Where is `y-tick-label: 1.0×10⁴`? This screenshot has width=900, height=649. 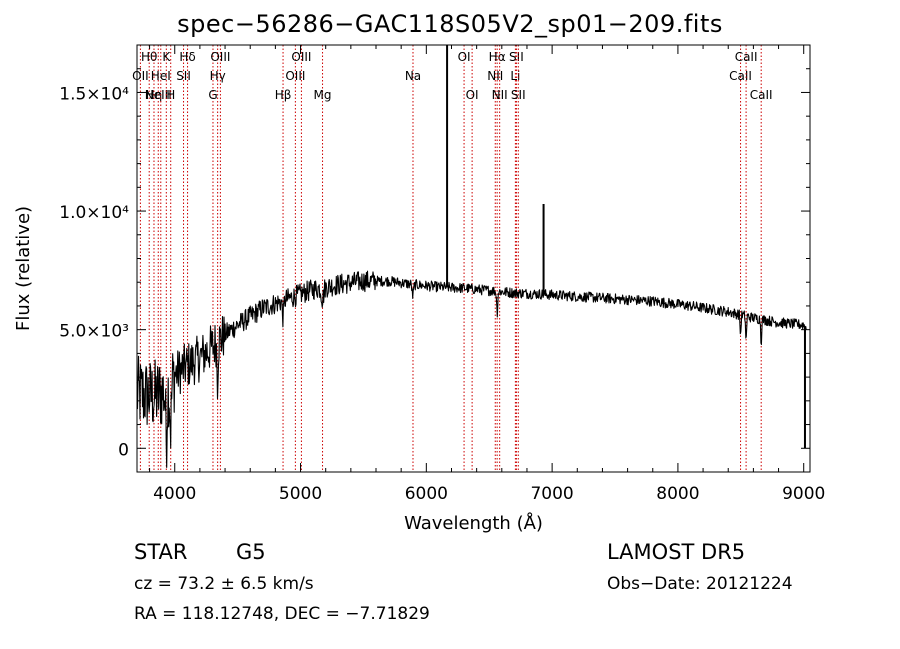
y-tick-label: 1.0×10⁴ is located at coordinates (94, 213).